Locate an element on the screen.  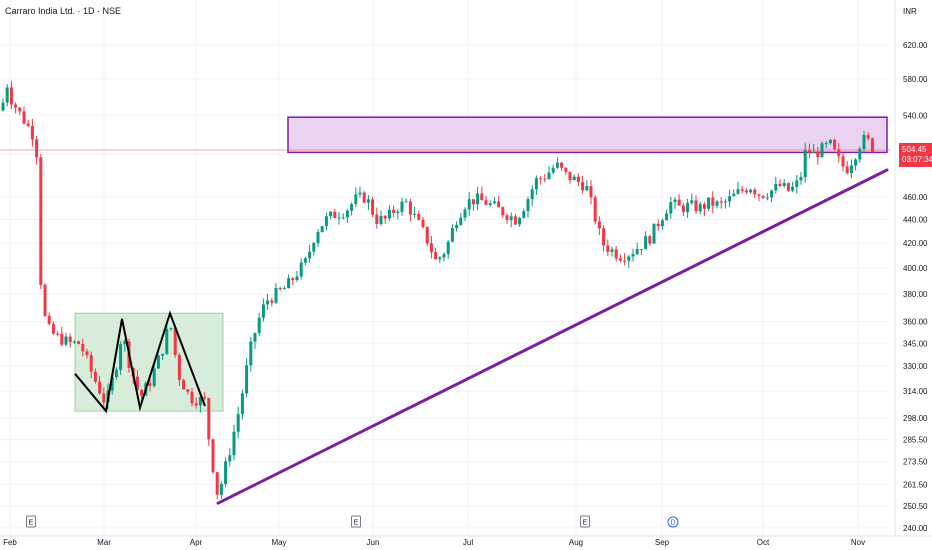
y-tick-label: 250.50 is located at coordinates (915, 506).